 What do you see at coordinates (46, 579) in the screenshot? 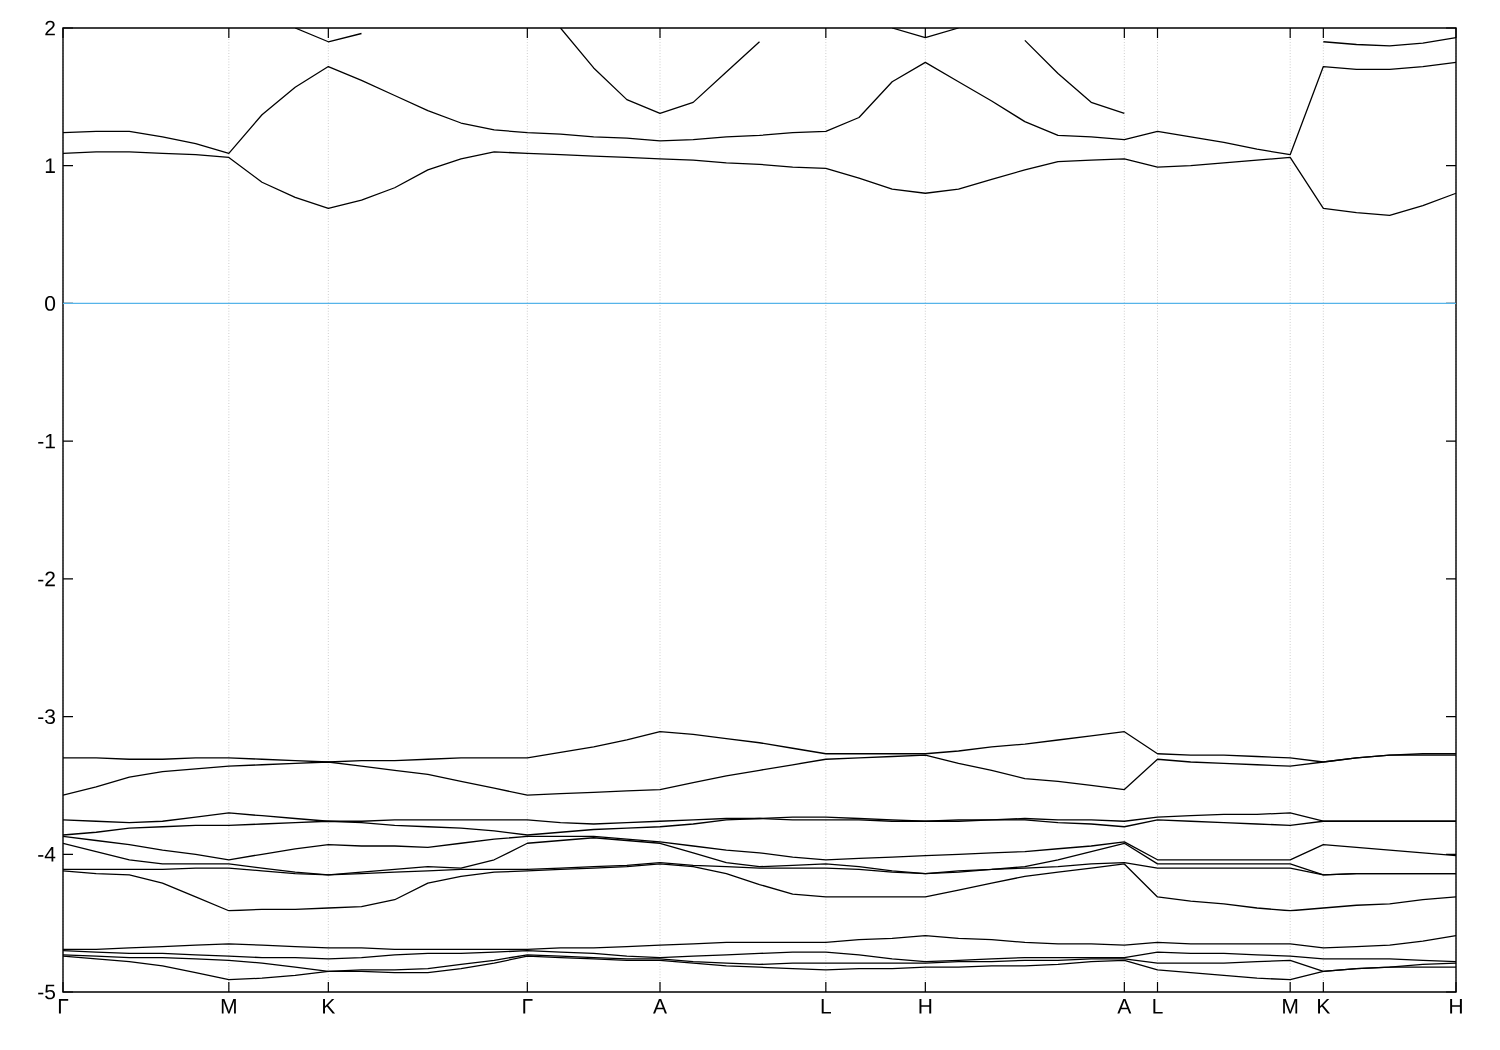
I see `y-tick-label: -2` at bounding box center [46, 579].